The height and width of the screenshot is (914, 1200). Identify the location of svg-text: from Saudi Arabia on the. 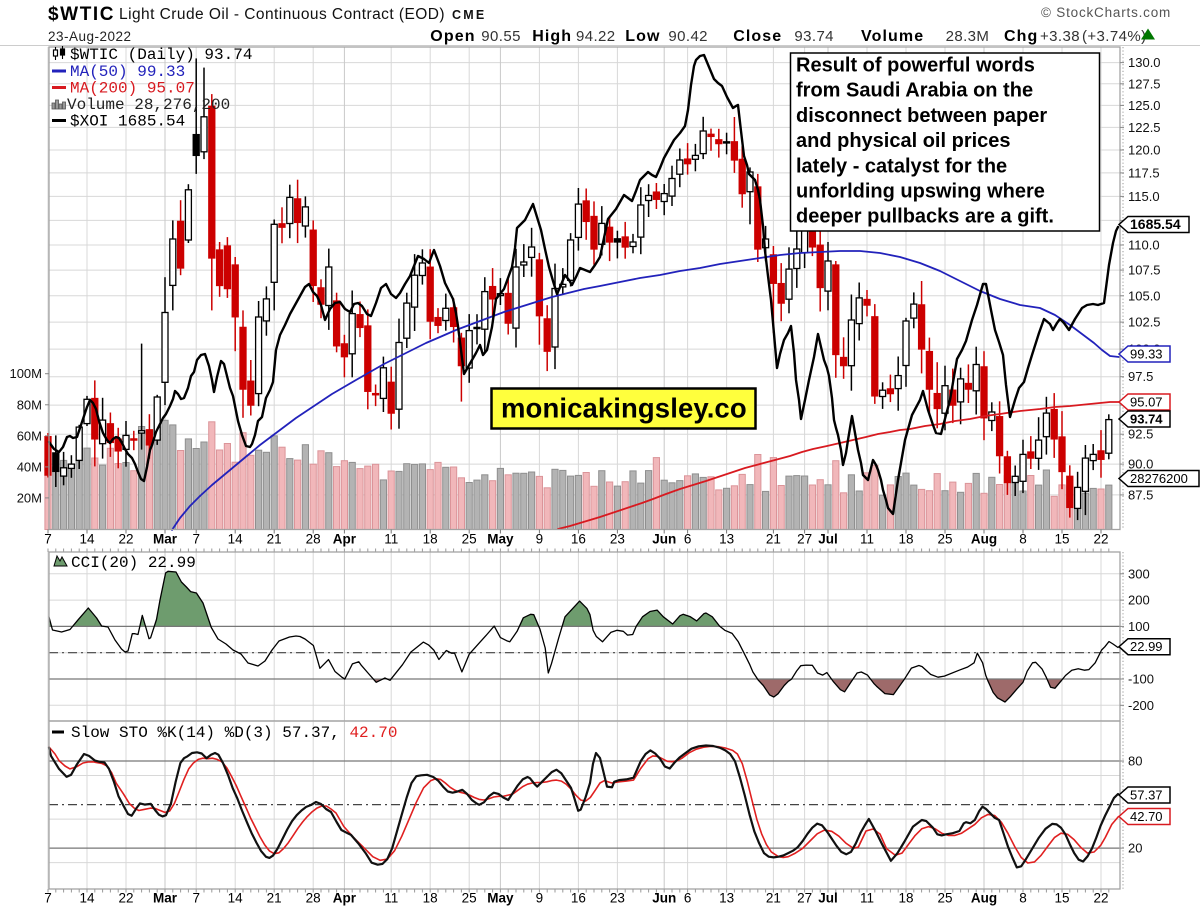
(914, 91).